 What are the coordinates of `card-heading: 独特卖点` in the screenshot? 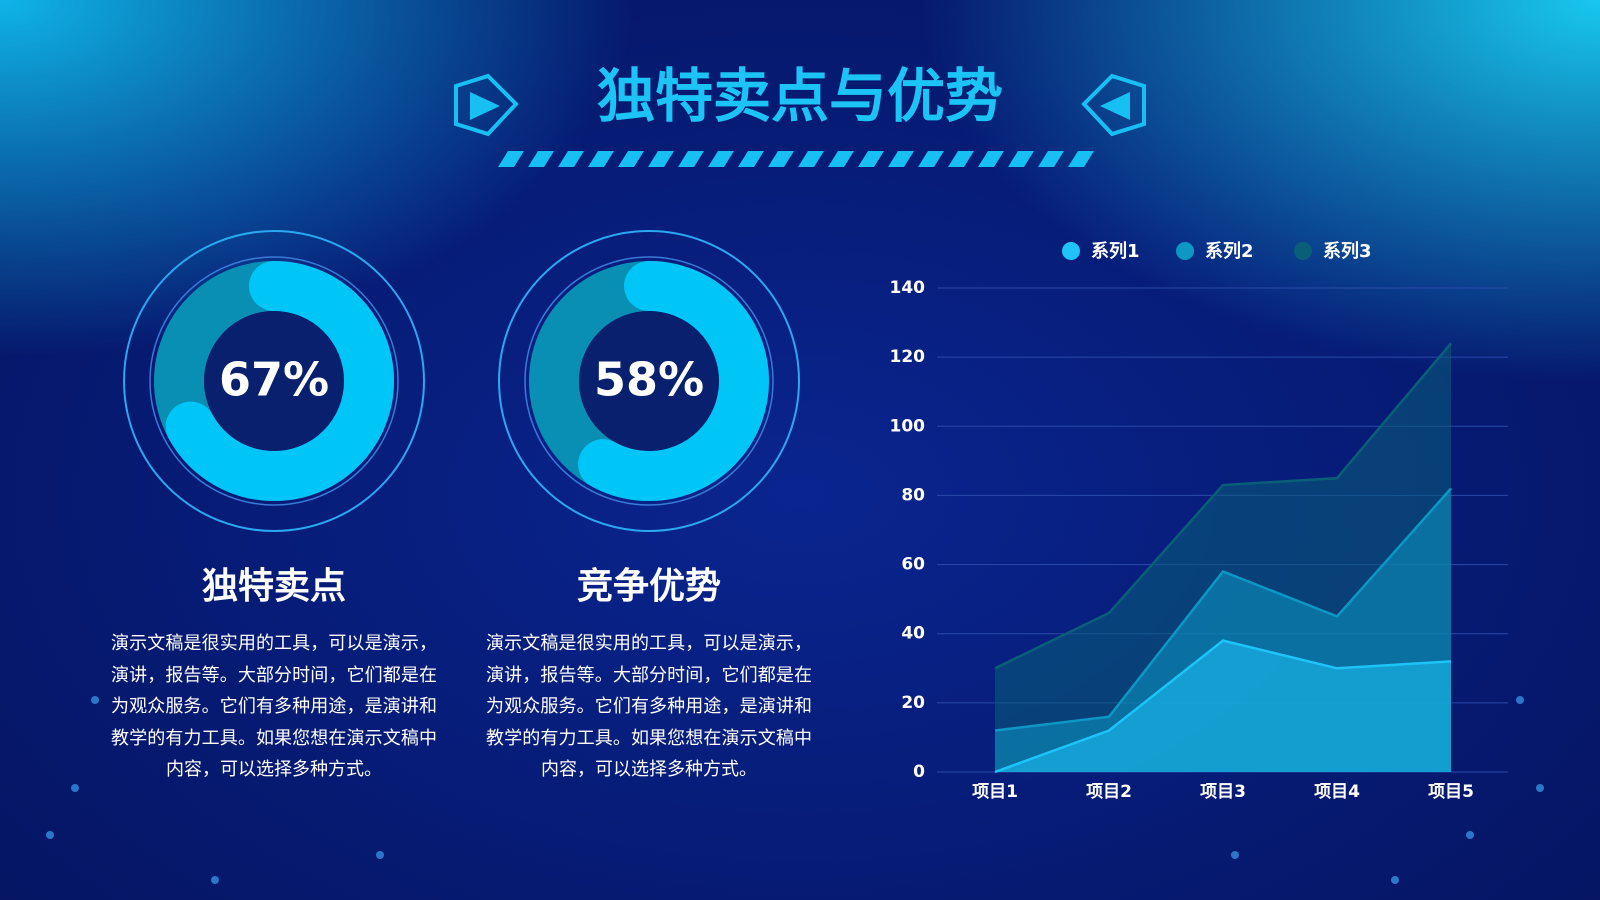 It's located at (274, 586).